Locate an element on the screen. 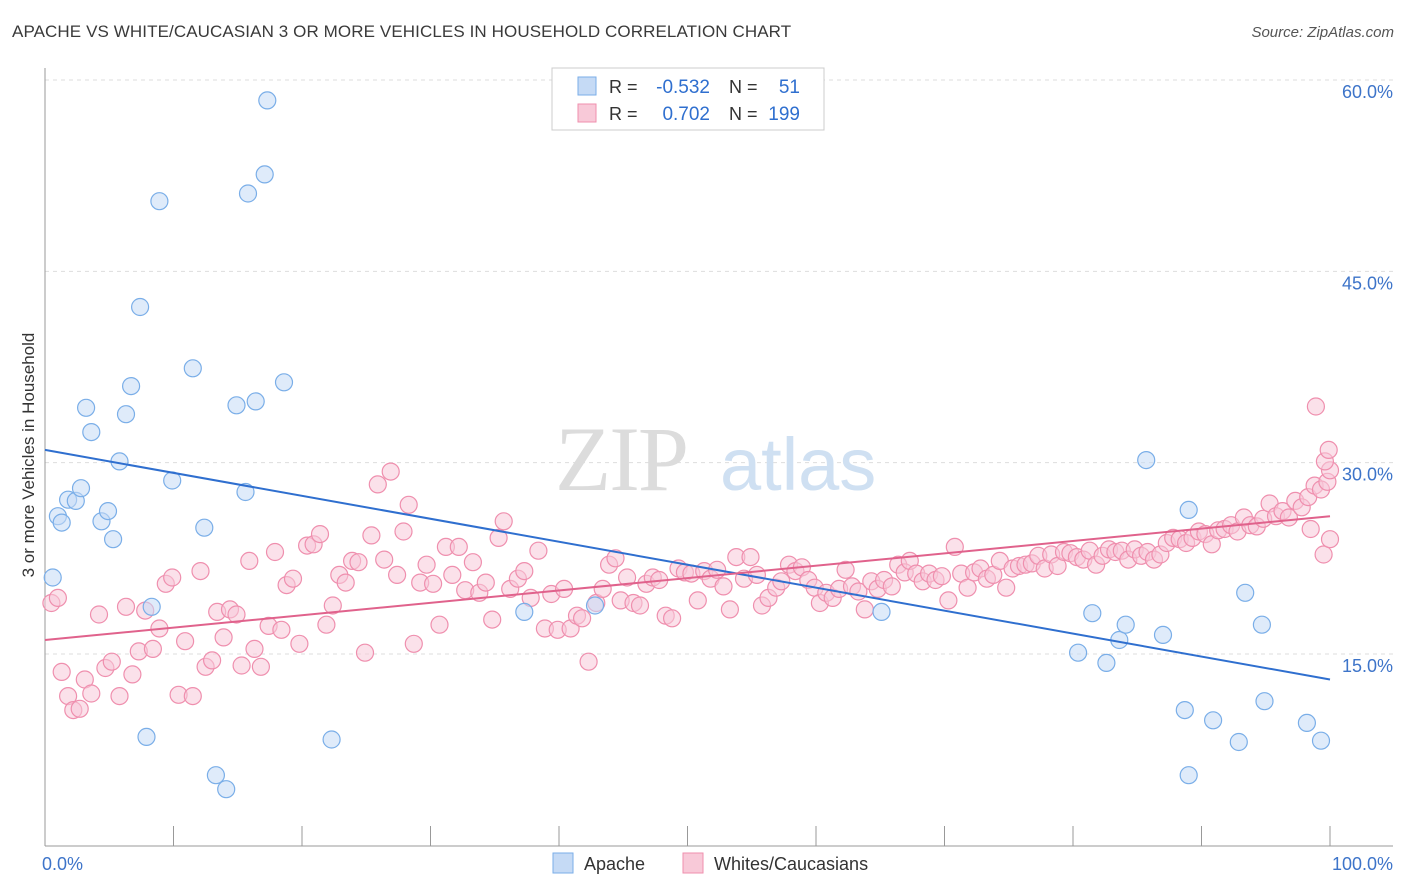 The height and width of the screenshot is (892, 1406). stats-n-label-apache: N = is located at coordinates (743, 87).